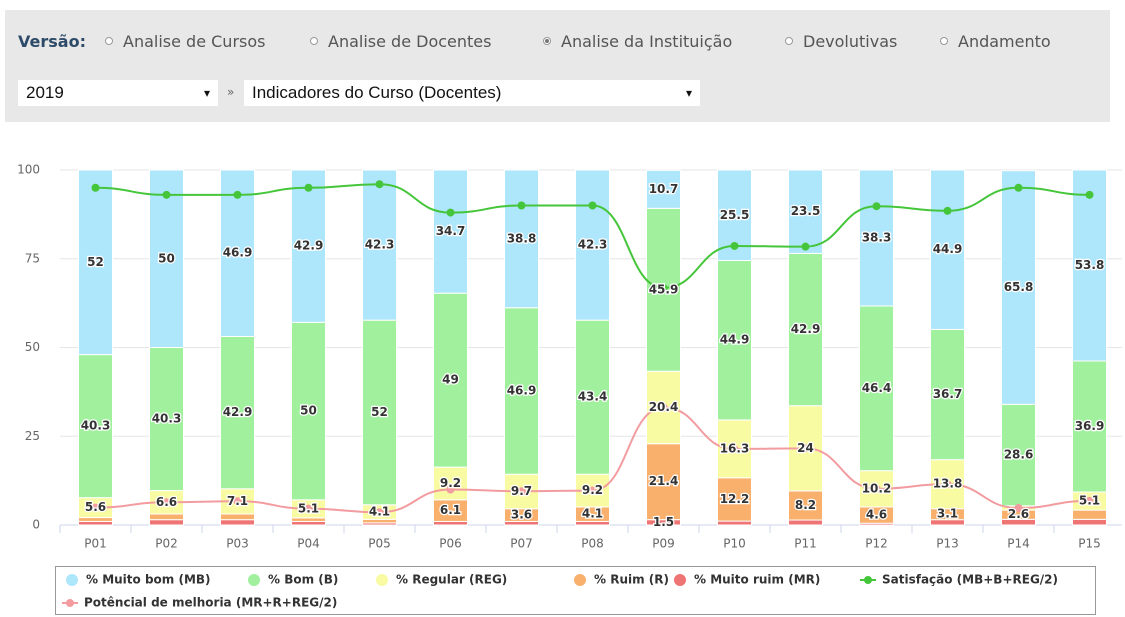 The image size is (1125, 617). What do you see at coordinates (521, 544) in the screenshot?
I see `x-tick-label: P07` at bounding box center [521, 544].